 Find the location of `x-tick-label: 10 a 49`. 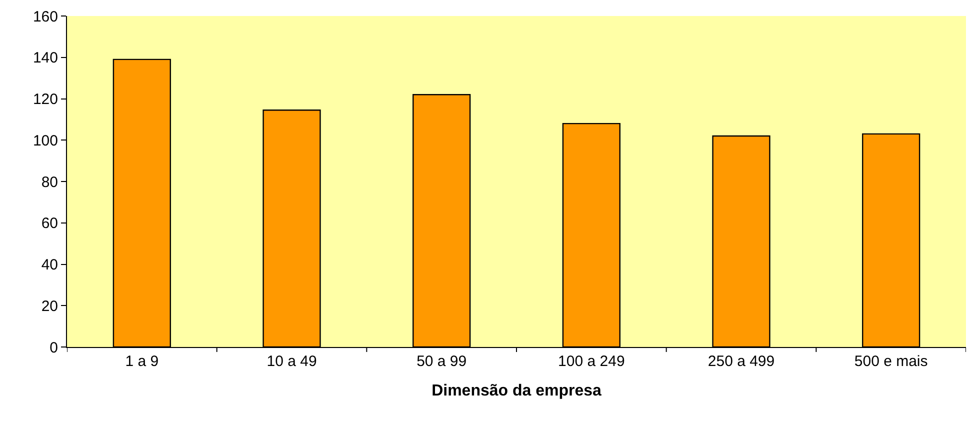

x-tick-label: 10 a 49 is located at coordinates (291, 361).